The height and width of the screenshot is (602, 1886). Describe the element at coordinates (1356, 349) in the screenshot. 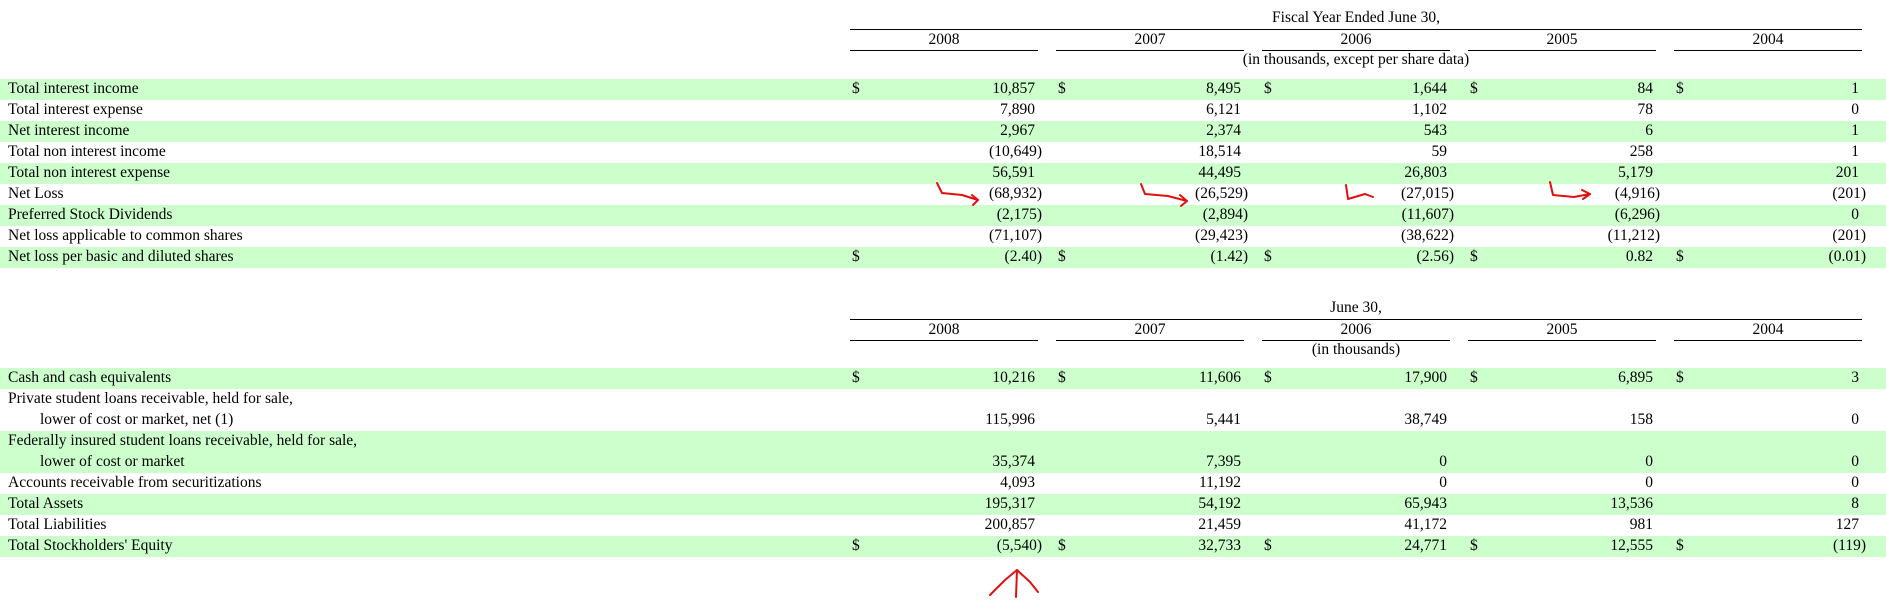

I see `table2-units-note: (in thousands)` at that location.